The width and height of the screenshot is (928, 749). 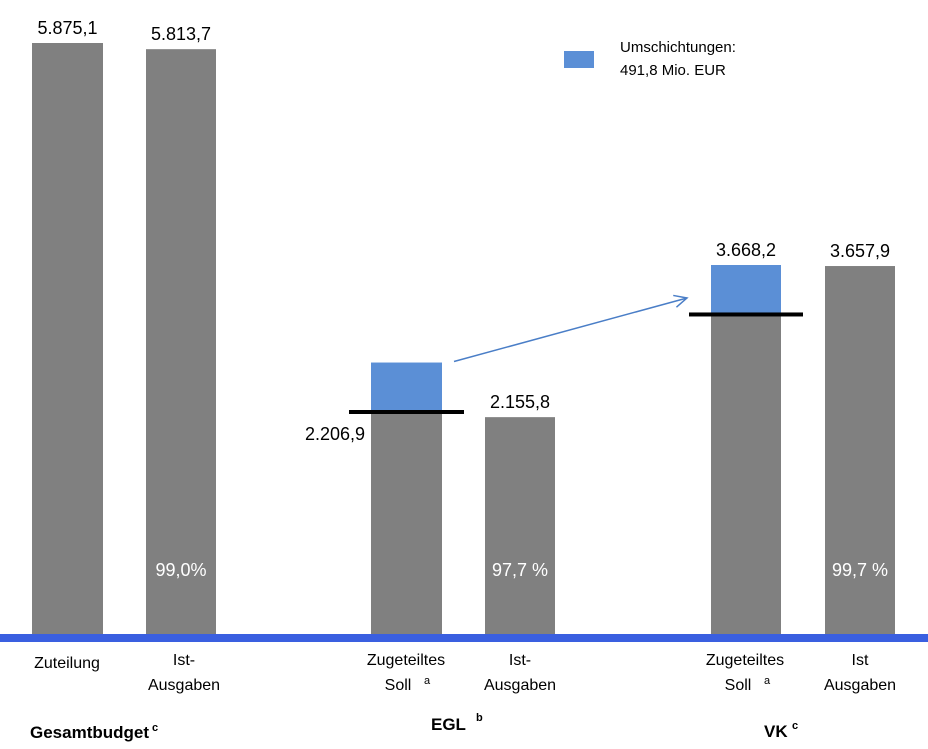 I want to click on percent-label-egl-ist: 97,7 %, so click(x=520, y=570).